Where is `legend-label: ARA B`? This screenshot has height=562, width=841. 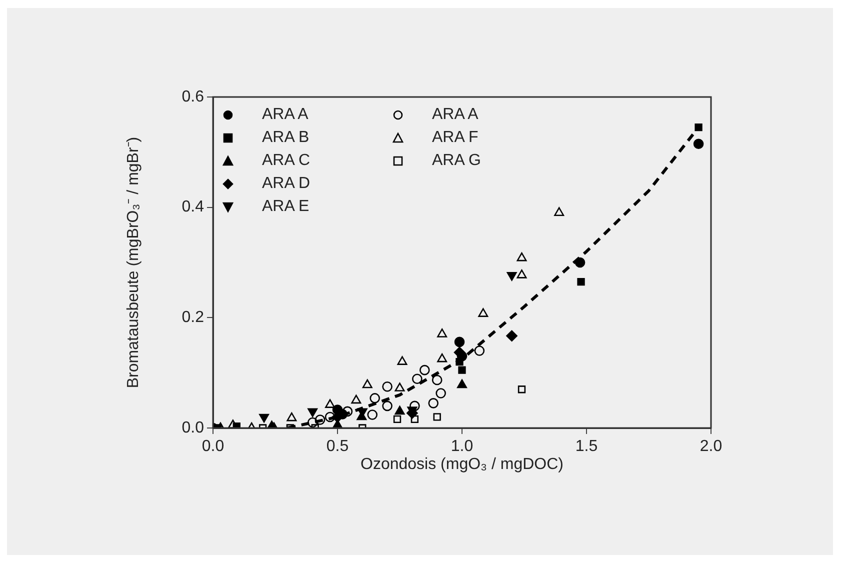
legend-label: ARA B is located at coordinates (286, 137).